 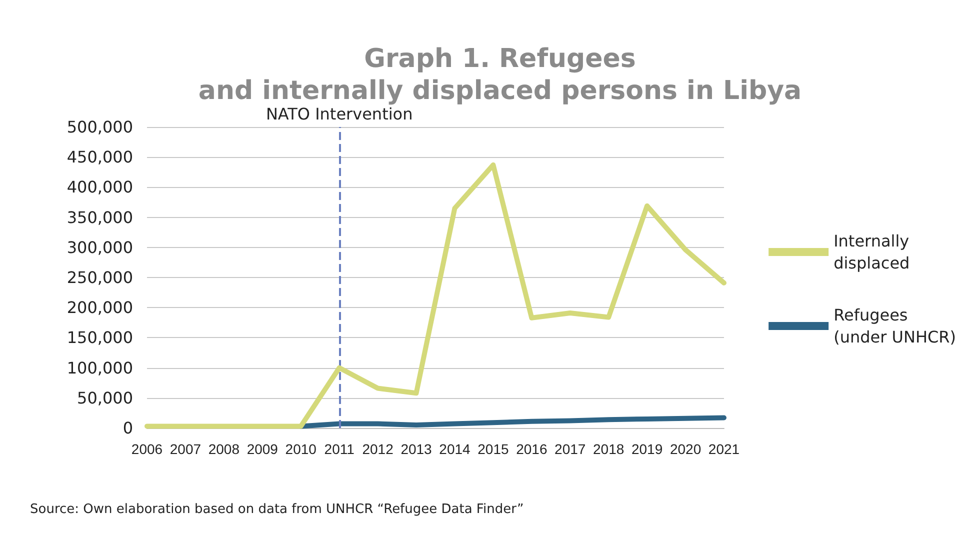 I want to click on x-tick-label: 2015, so click(x=493, y=449).